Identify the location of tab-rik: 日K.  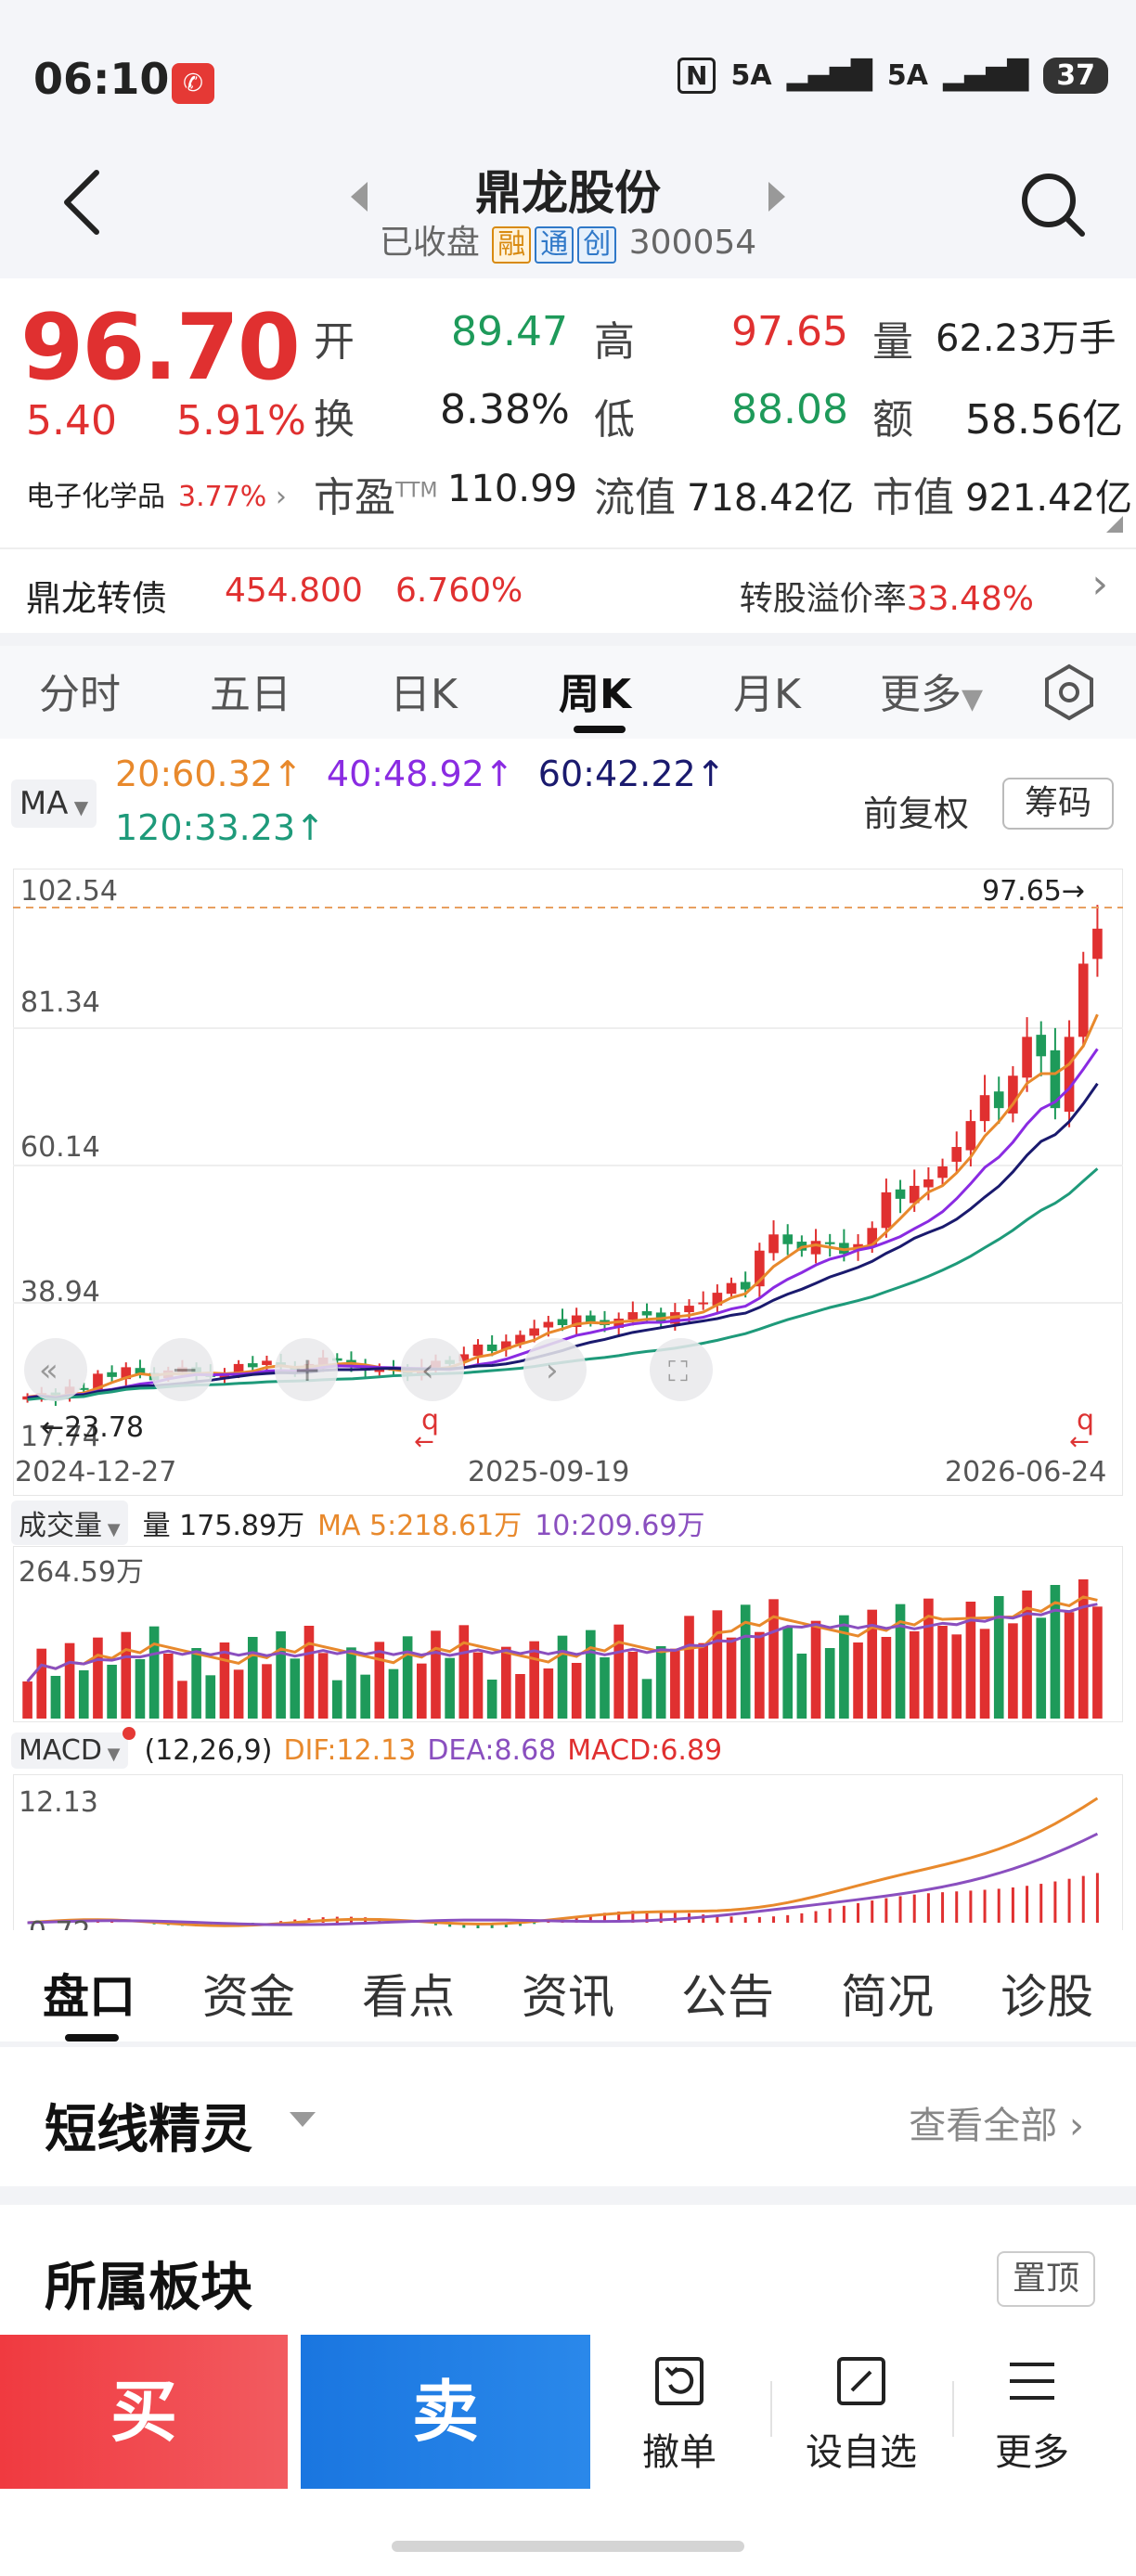
(424, 694).